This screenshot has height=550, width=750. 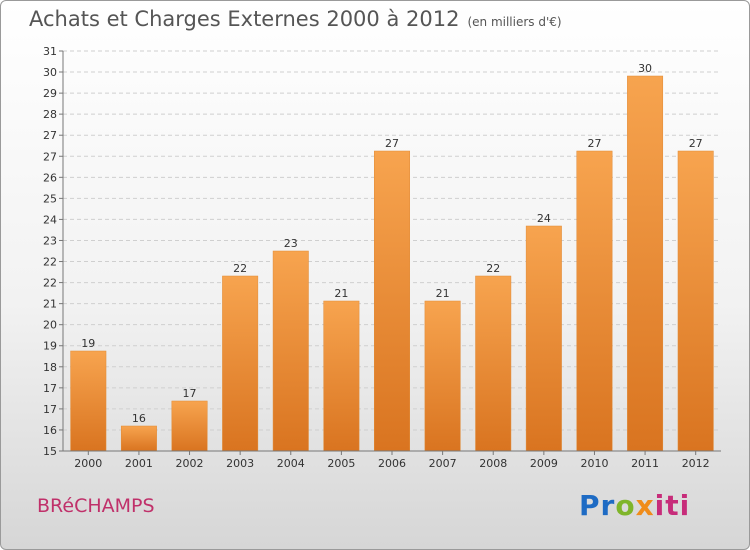 I want to click on bar-value-label: 30, so click(x=645, y=68).